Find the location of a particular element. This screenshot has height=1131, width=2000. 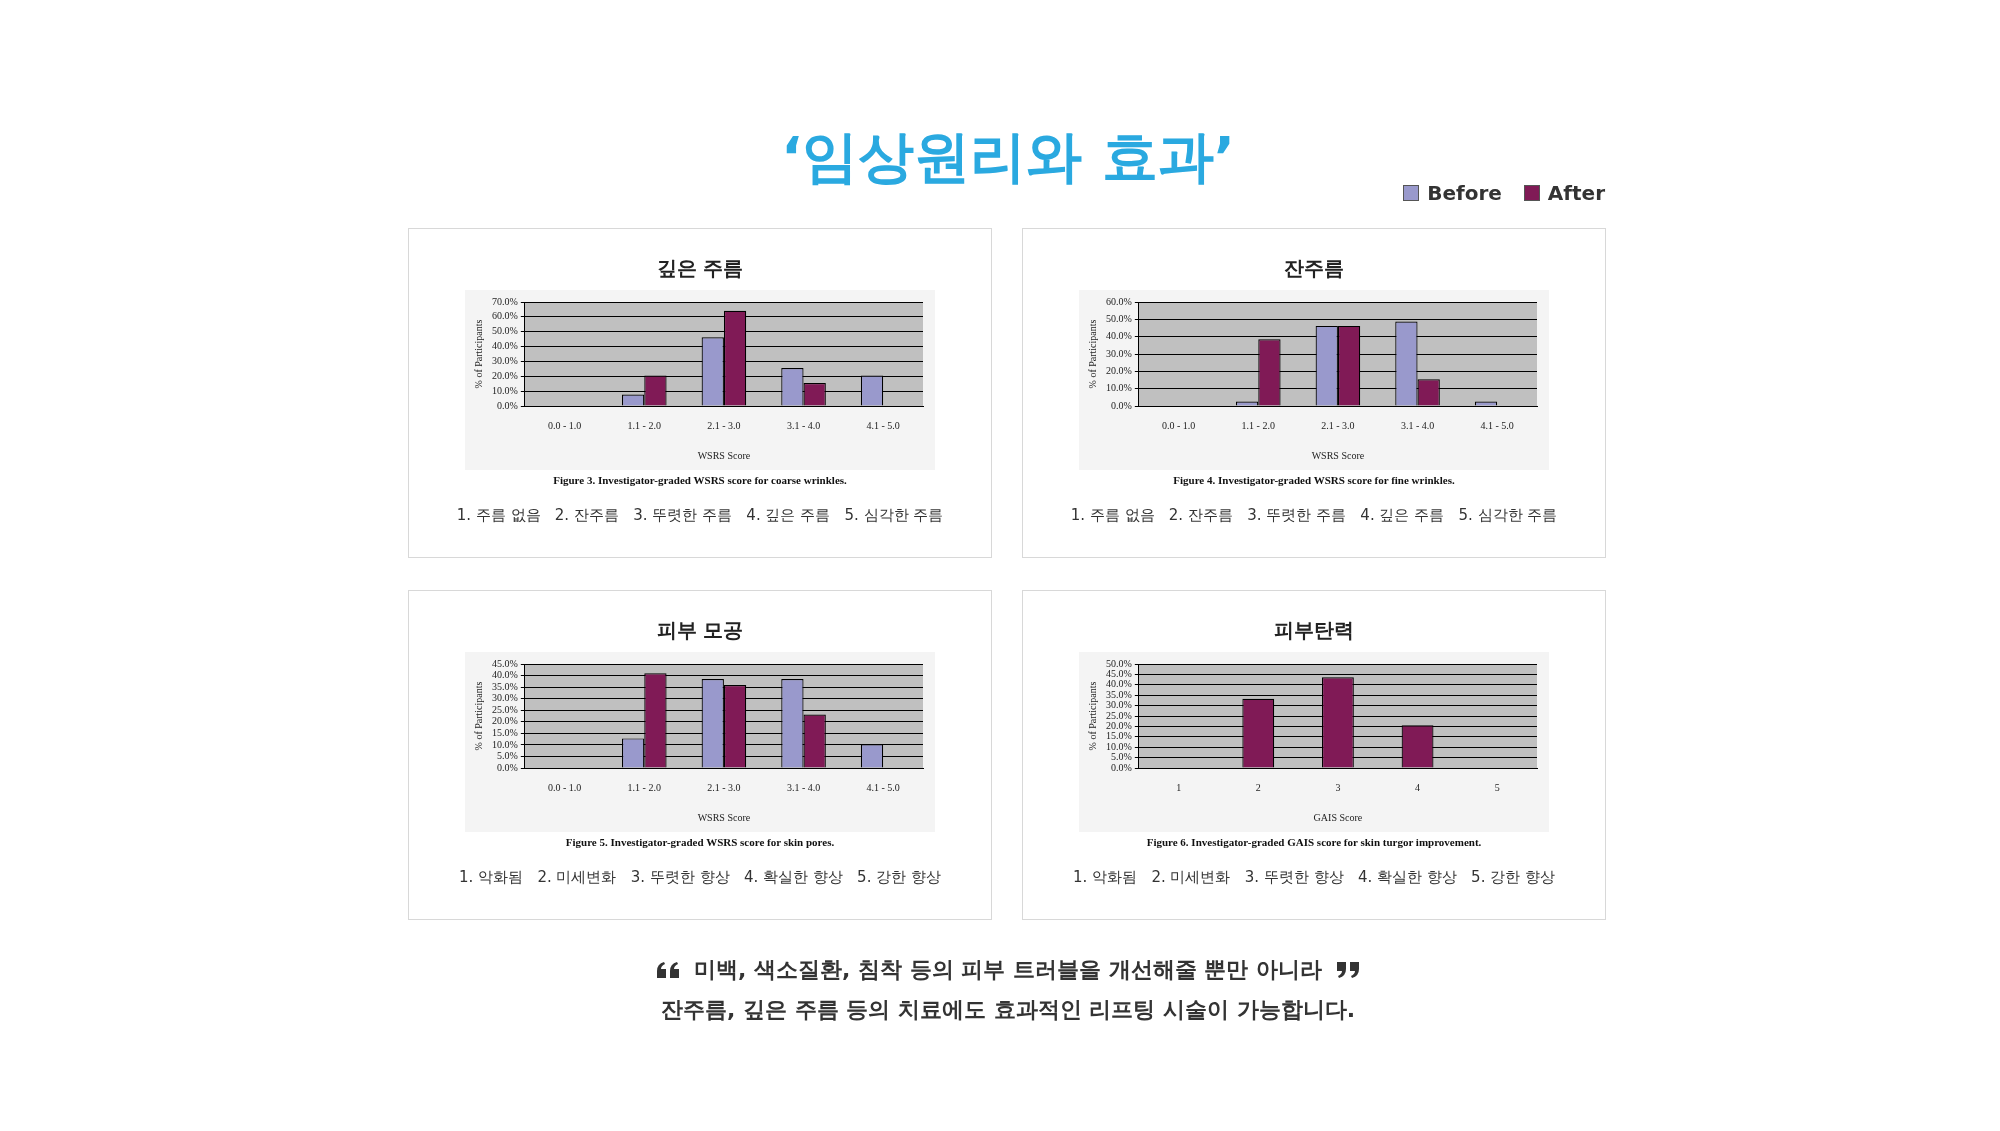

legend-label: After is located at coordinates (1576, 193).